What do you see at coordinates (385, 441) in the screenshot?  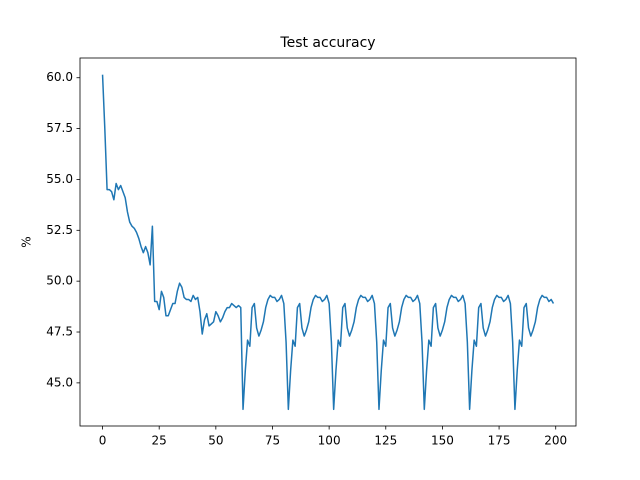 I see `x-tick-label: 125` at bounding box center [385, 441].